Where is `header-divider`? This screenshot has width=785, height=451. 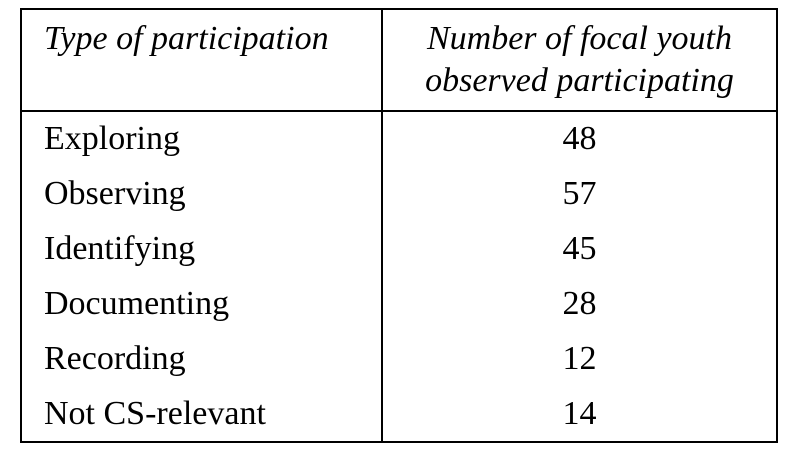 header-divider is located at coordinates (399, 111).